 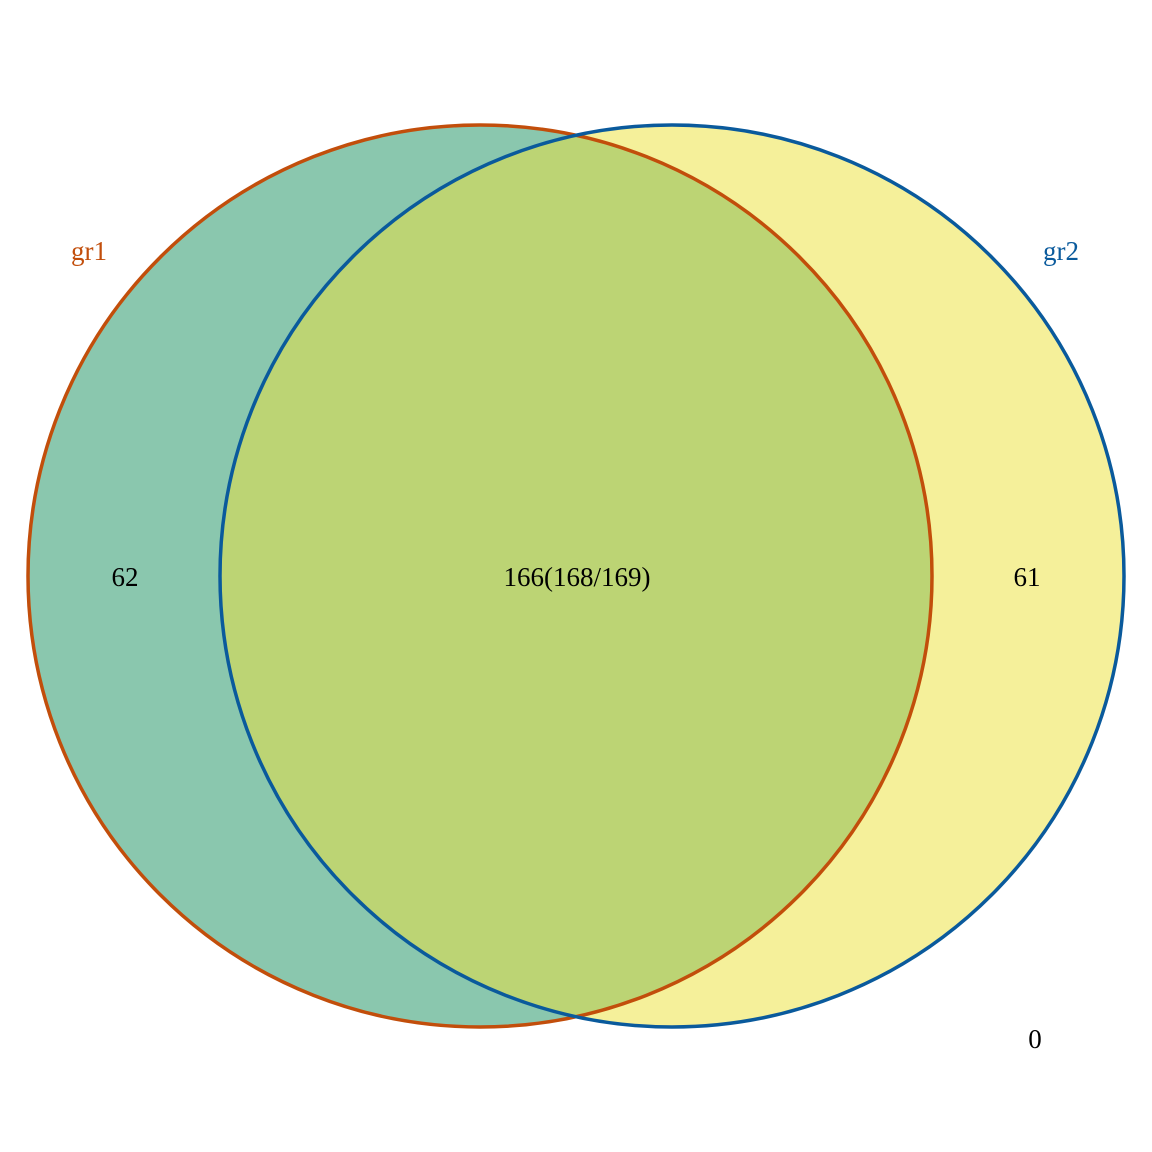 I want to click on gr1-set-label: gr1, so click(x=89, y=251).